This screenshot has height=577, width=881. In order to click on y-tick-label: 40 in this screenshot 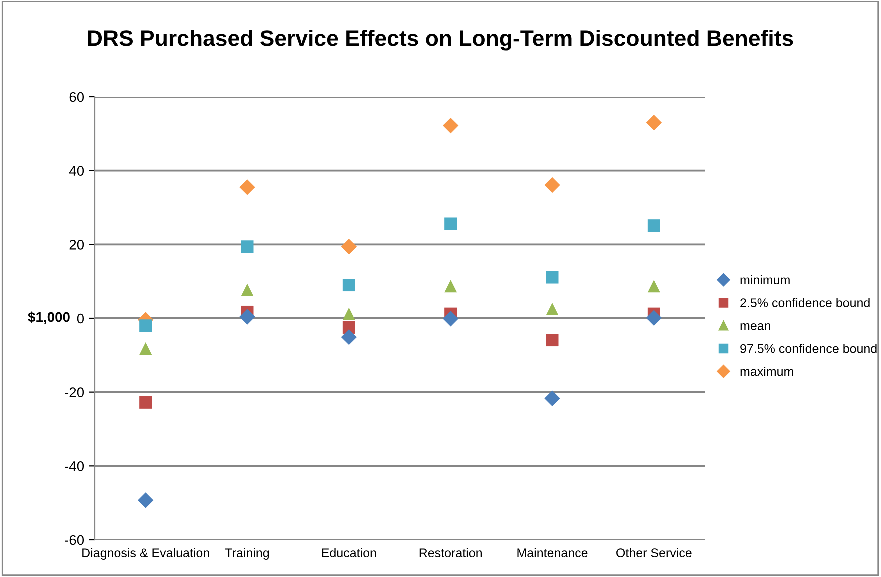, I will do `click(76, 171)`.